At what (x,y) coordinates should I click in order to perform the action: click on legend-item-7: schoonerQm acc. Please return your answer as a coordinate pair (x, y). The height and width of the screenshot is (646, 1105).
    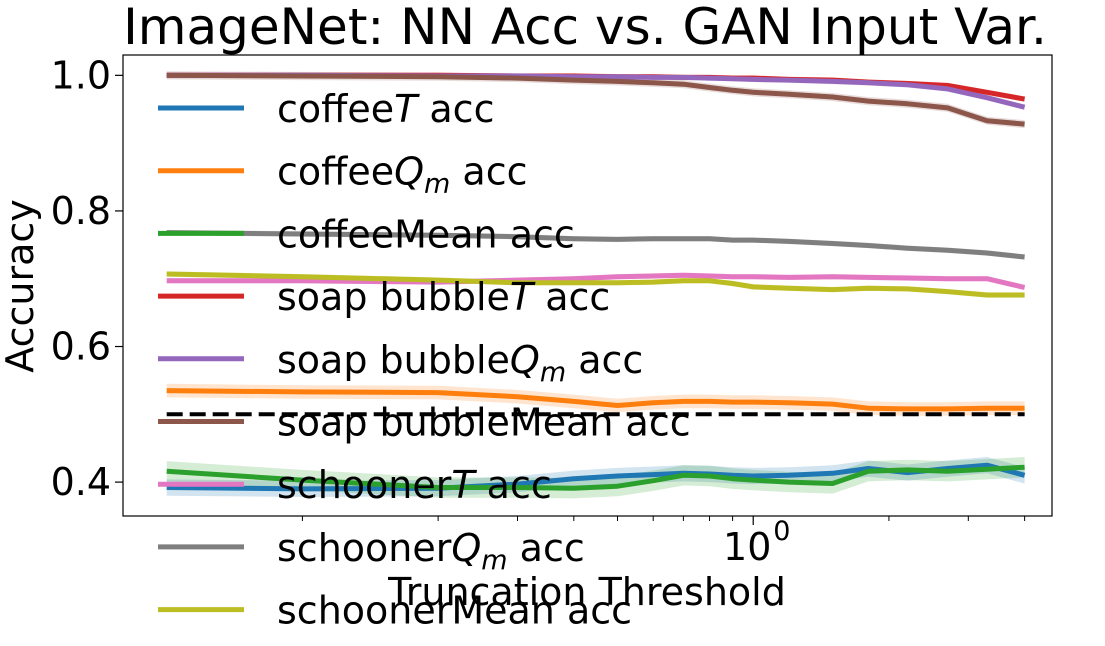
    Looking at the image, I should click on (371, 551).